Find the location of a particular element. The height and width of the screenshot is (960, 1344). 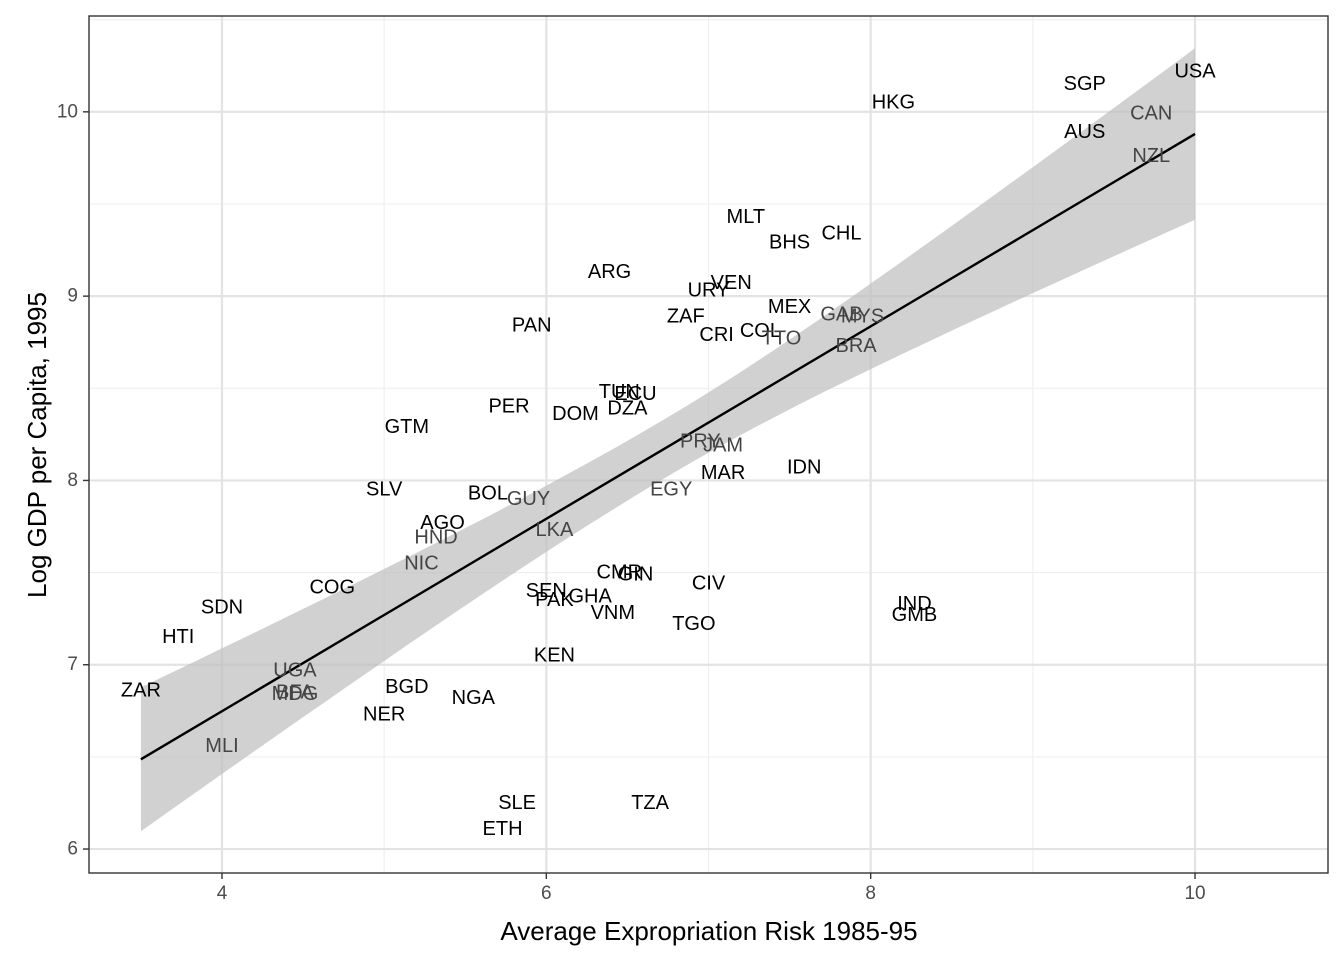

y-tick-label: 9 is located at coordinates (72, 296).